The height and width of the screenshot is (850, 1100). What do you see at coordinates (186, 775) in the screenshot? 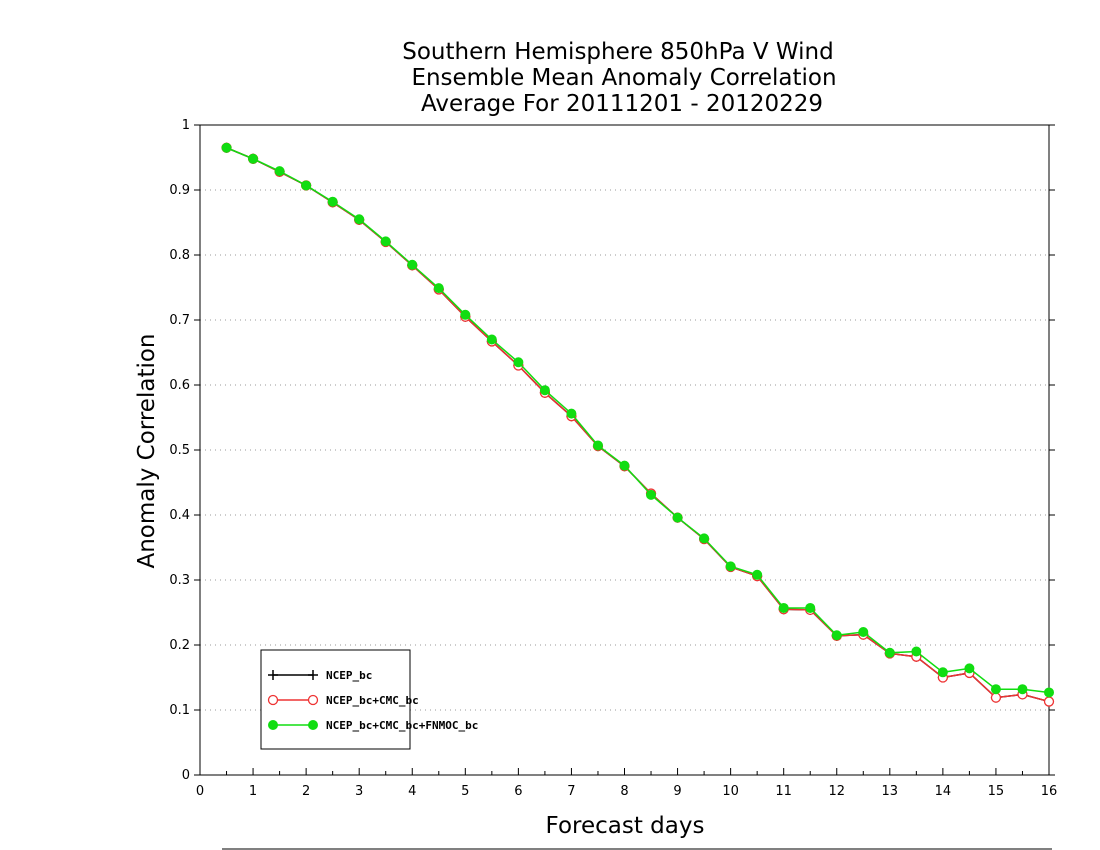
I see `y-tick-label: 0` at bounding box center [186, 775].